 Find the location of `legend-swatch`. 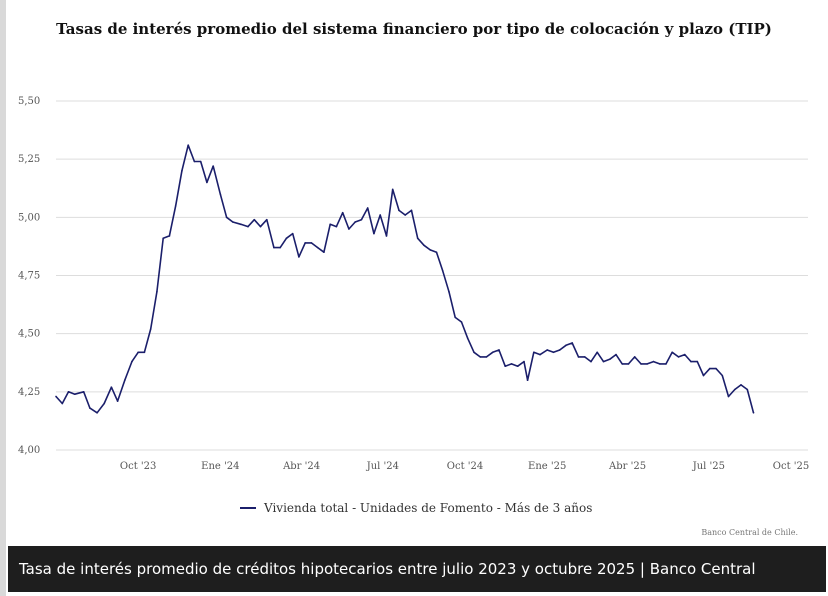

legend-swatch is located at coordinates (248, 508).